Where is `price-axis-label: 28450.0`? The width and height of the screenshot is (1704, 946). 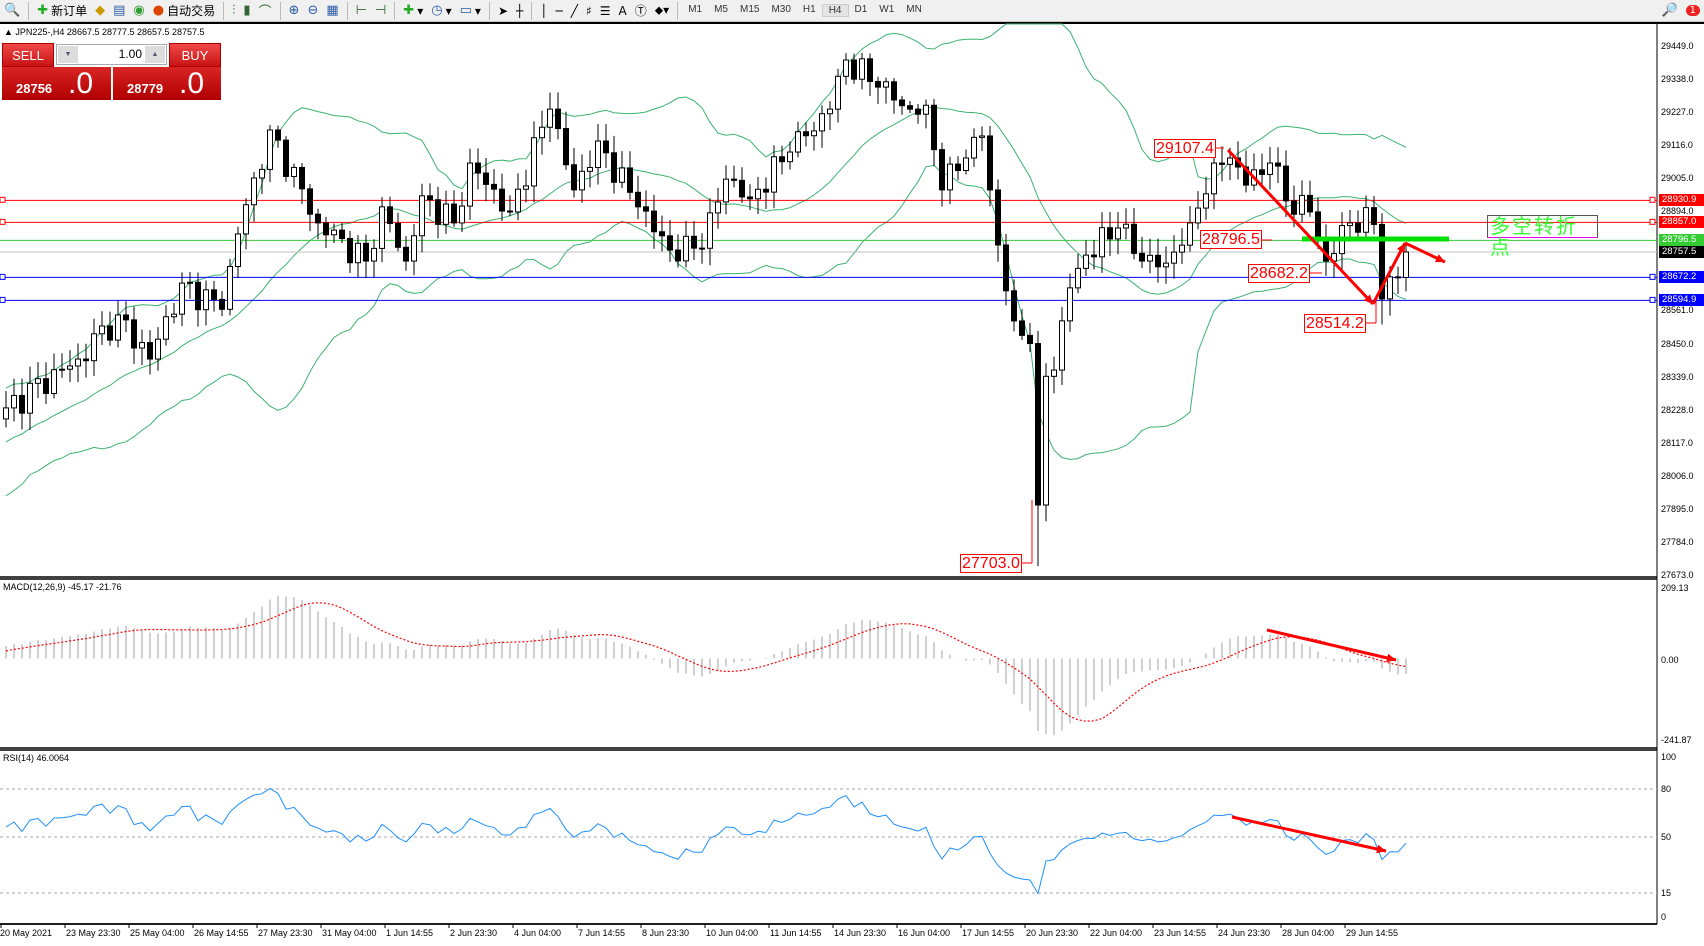
price-axis-label: 28450.0 is located at coordinates (1677, 343).